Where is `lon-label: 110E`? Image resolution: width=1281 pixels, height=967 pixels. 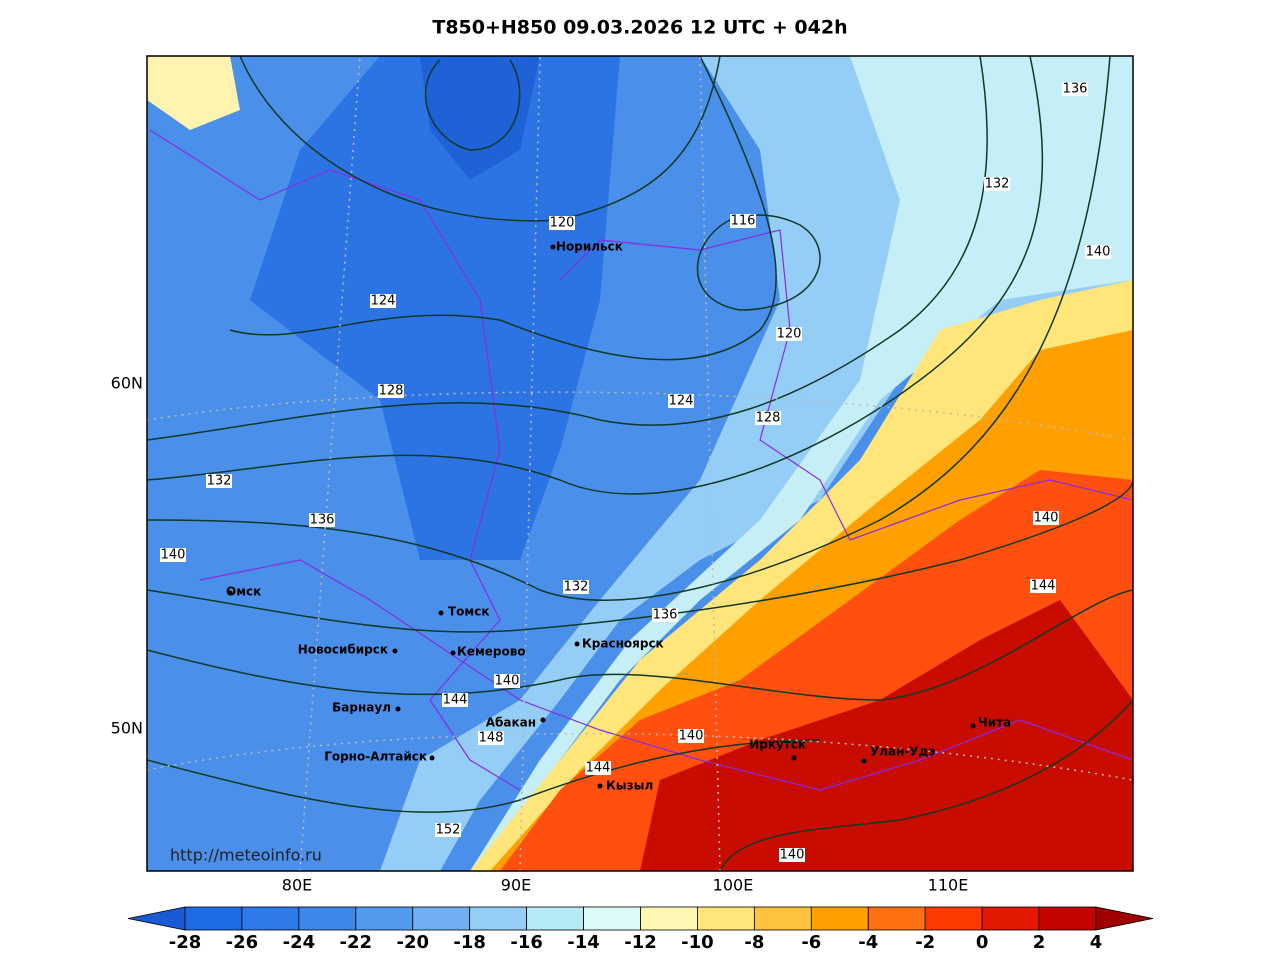 lon-label: 110E is located at coordinates (948, 885).